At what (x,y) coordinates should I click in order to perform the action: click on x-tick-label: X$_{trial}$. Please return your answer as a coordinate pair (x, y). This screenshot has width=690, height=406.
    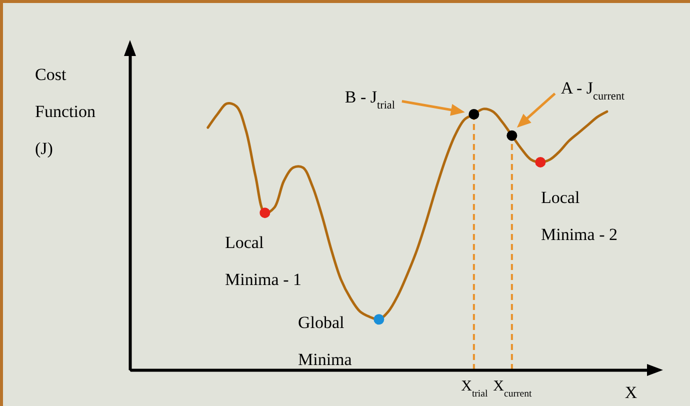
    Looking at the image, I should click on (474, 388).